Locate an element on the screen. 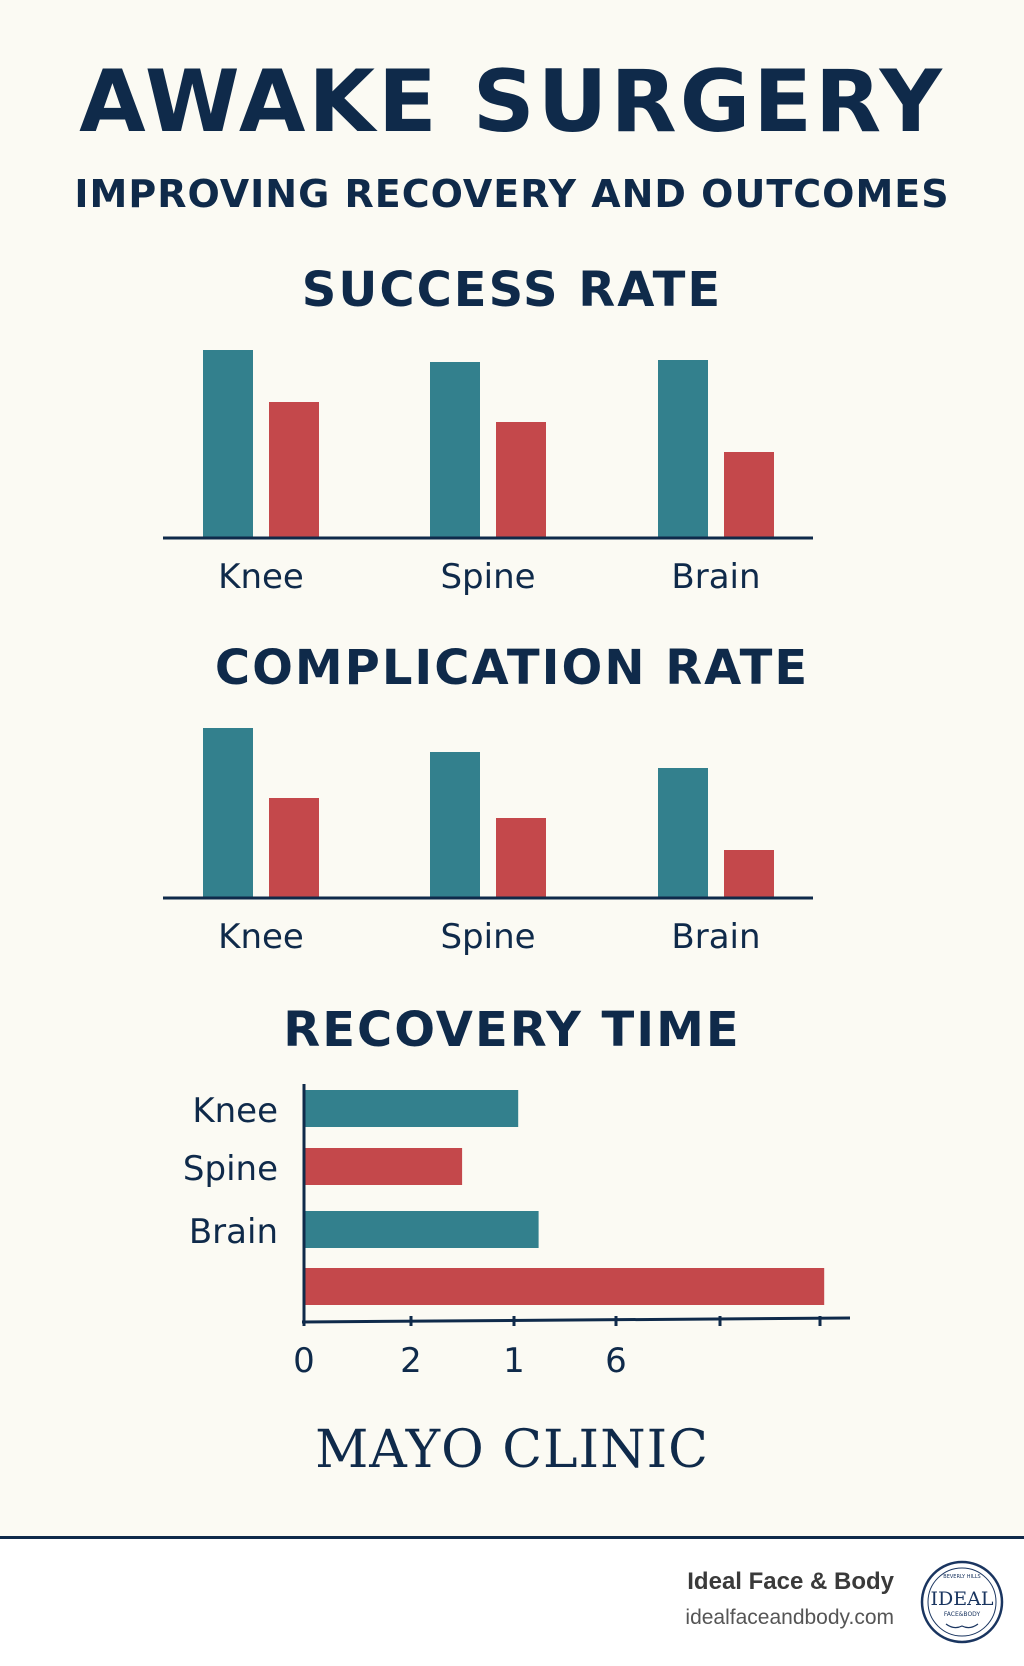 Image resolution: width=1024 pixels, height=1666 pixels. x-axis-line is located at coordinates (576, 1320).